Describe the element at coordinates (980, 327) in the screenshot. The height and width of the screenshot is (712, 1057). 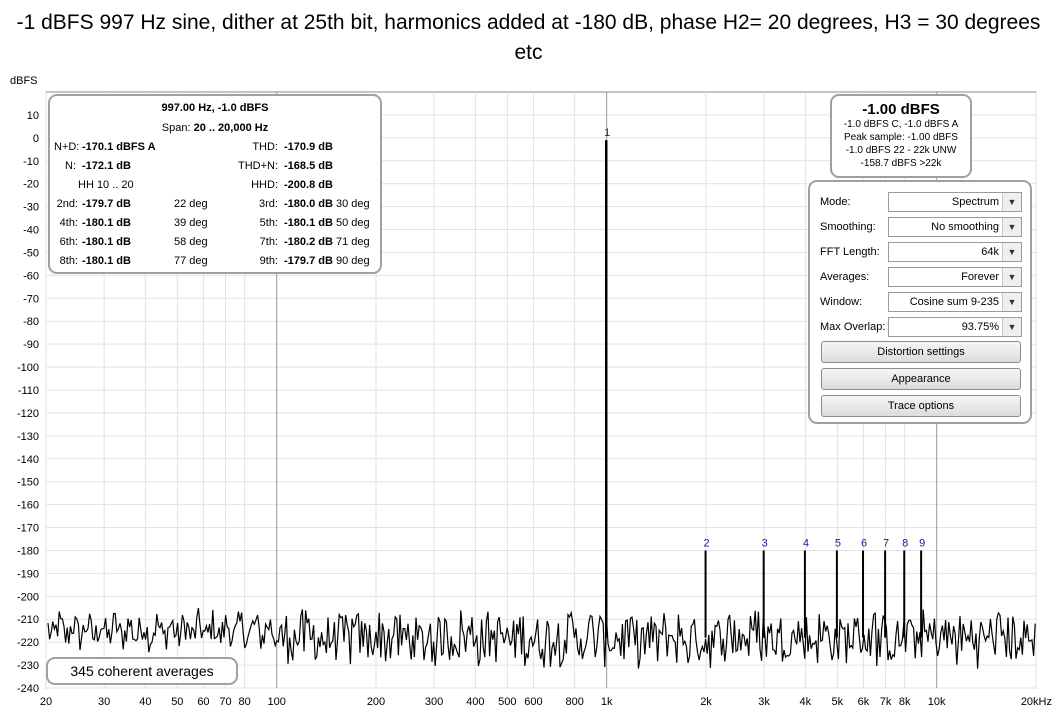
I see `max-overlap-value: 93.75%` at that location.